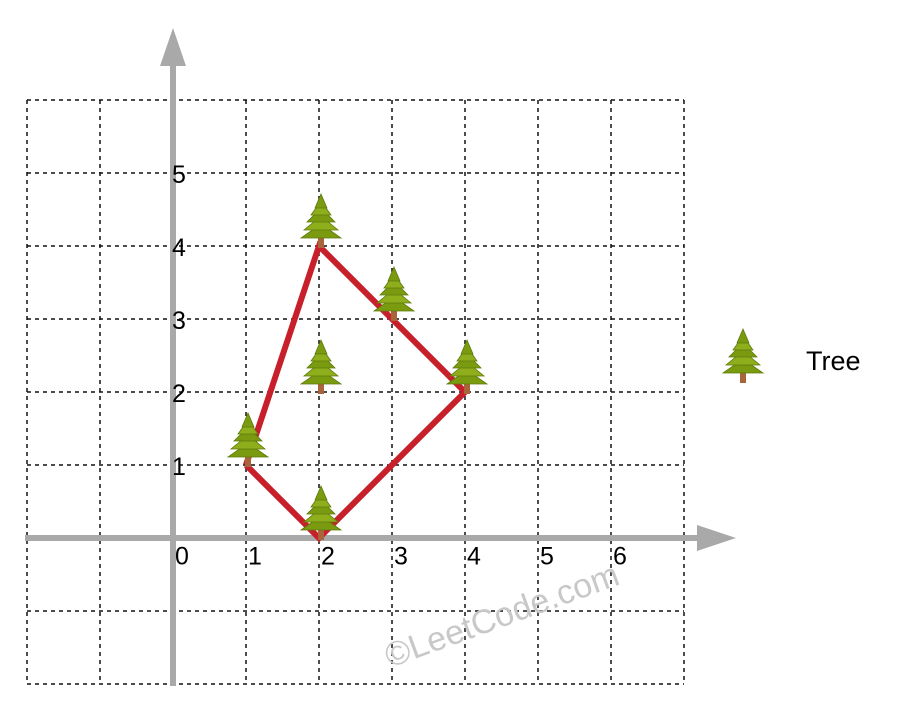 The width and height of the screenshot is (899, 721). What do you see at coordinates (179, 394) in the screenshot?
I see `y-tick-label: 2` at bounding box center [179, 394].